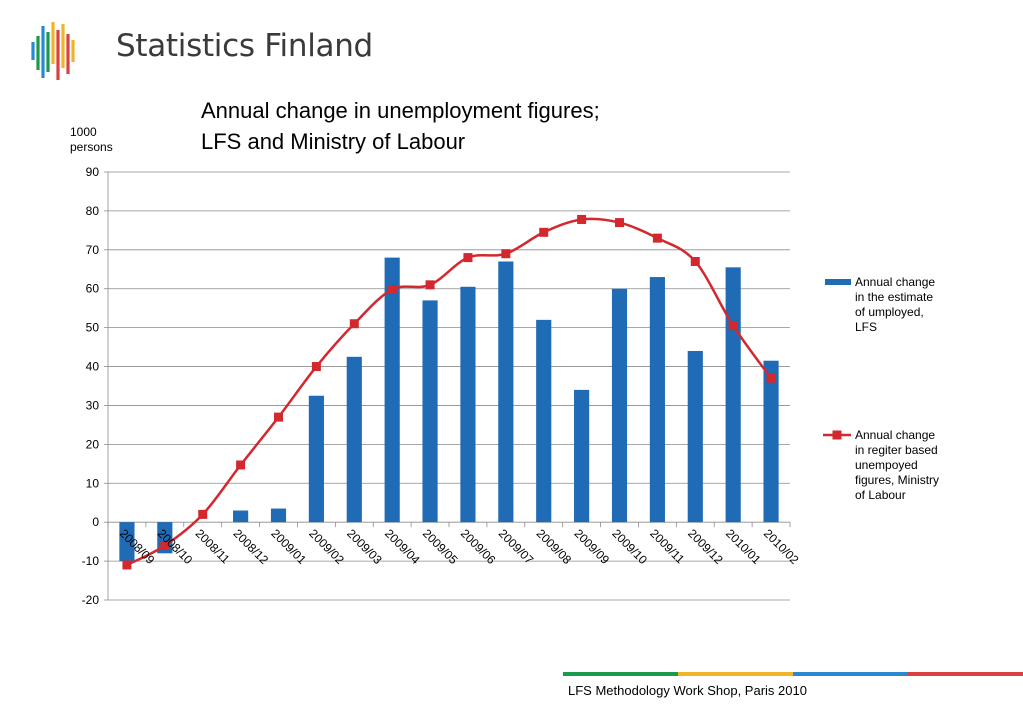 The width and height of the screenshot is (1023, 708). What do you see at coordinates (93, 211) in the screenshot?
I see `y-tick-label: 80` at bounding box center [93, 211].